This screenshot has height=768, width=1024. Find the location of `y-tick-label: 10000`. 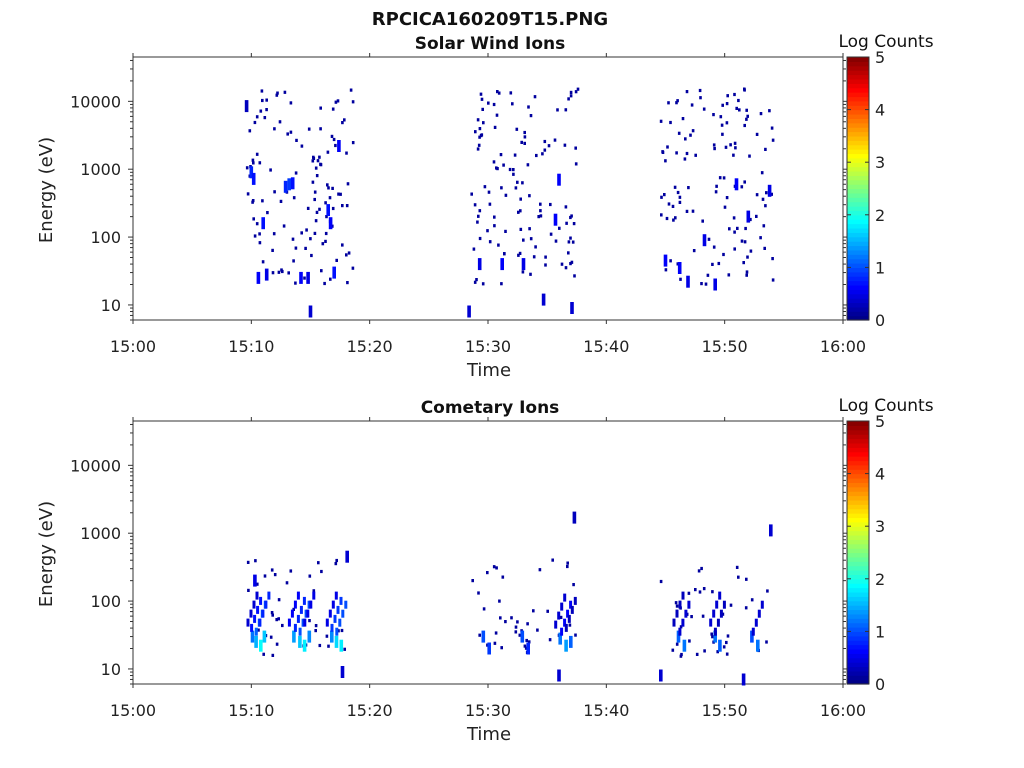

y-tick-label: 10000 is located at coordinates (95, 465).